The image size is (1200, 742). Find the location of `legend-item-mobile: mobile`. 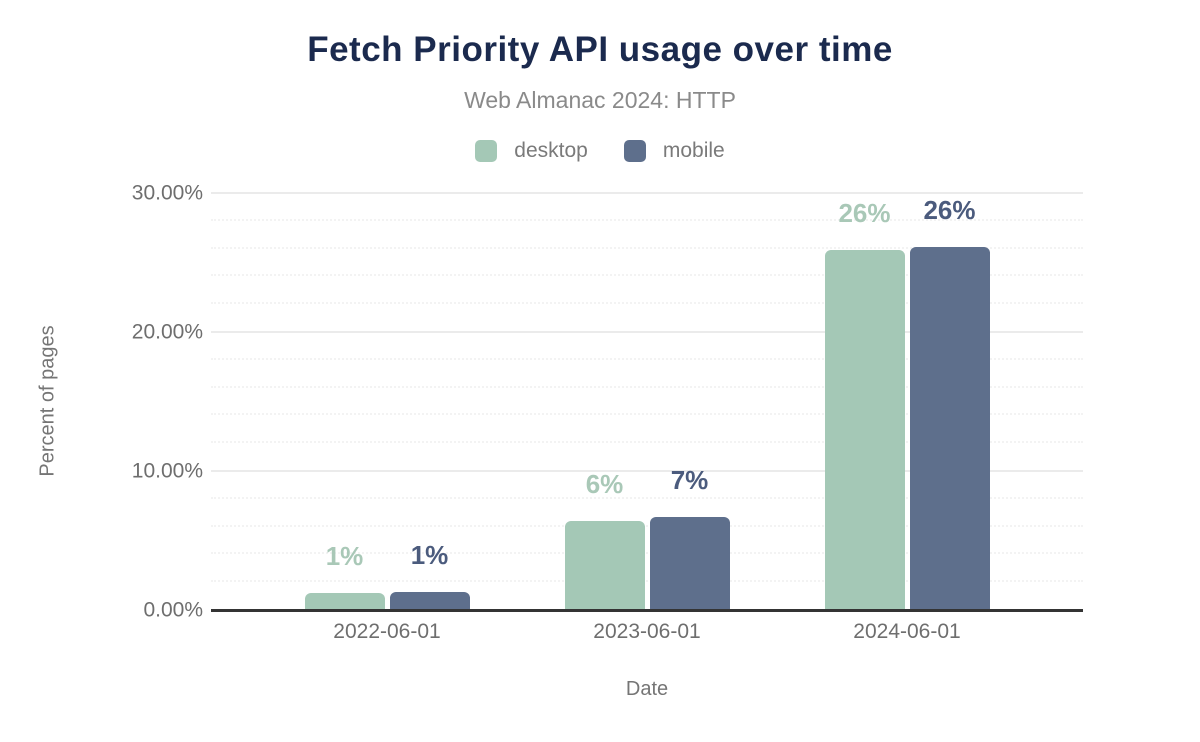

legend-item-mobile: mobile is located at coordinates (674, 151).